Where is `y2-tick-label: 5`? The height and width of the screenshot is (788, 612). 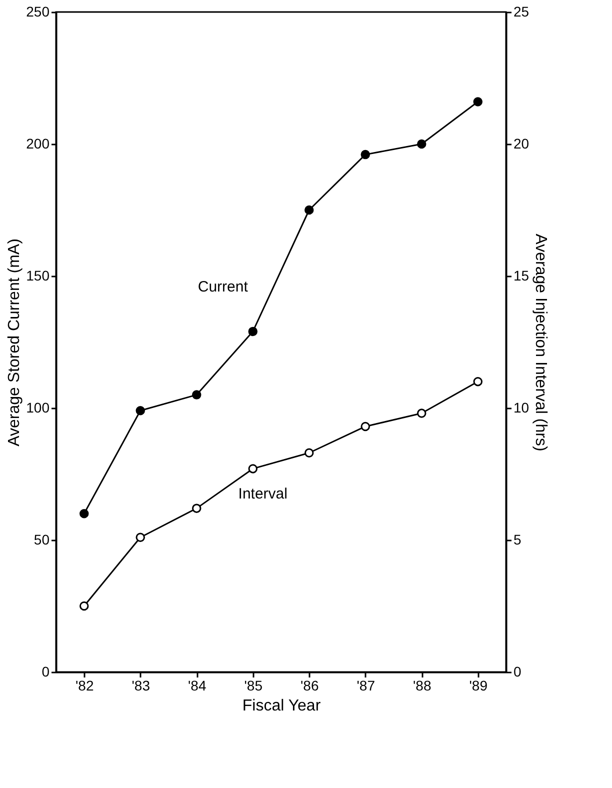 y2-tick-label: 5 is located at coordinates (518, 540).